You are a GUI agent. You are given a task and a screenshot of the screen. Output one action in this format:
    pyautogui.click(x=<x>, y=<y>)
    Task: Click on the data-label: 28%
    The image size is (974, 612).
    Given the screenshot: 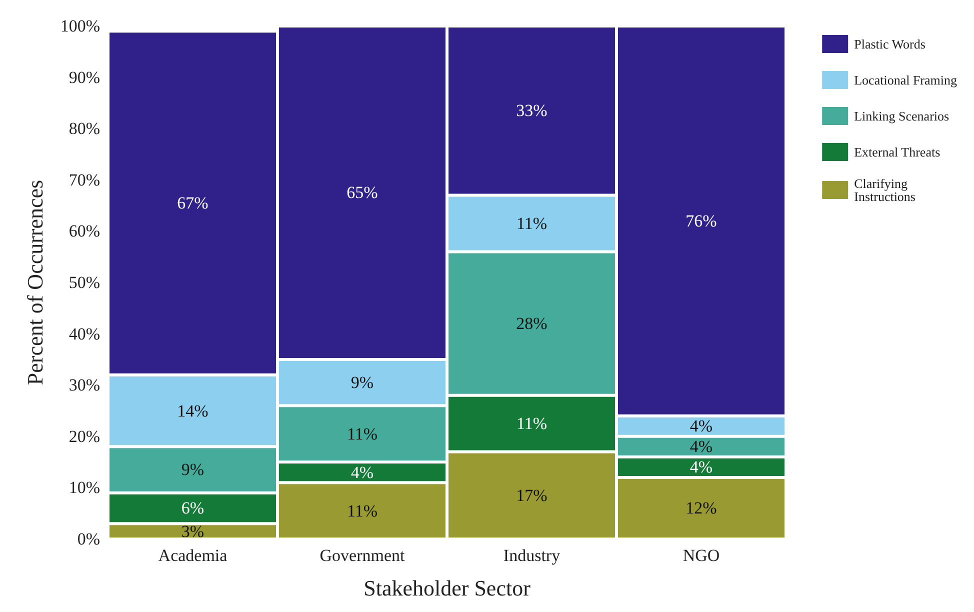 What is the action you would take?
    pyautogui.click(x=532, y=324)
    